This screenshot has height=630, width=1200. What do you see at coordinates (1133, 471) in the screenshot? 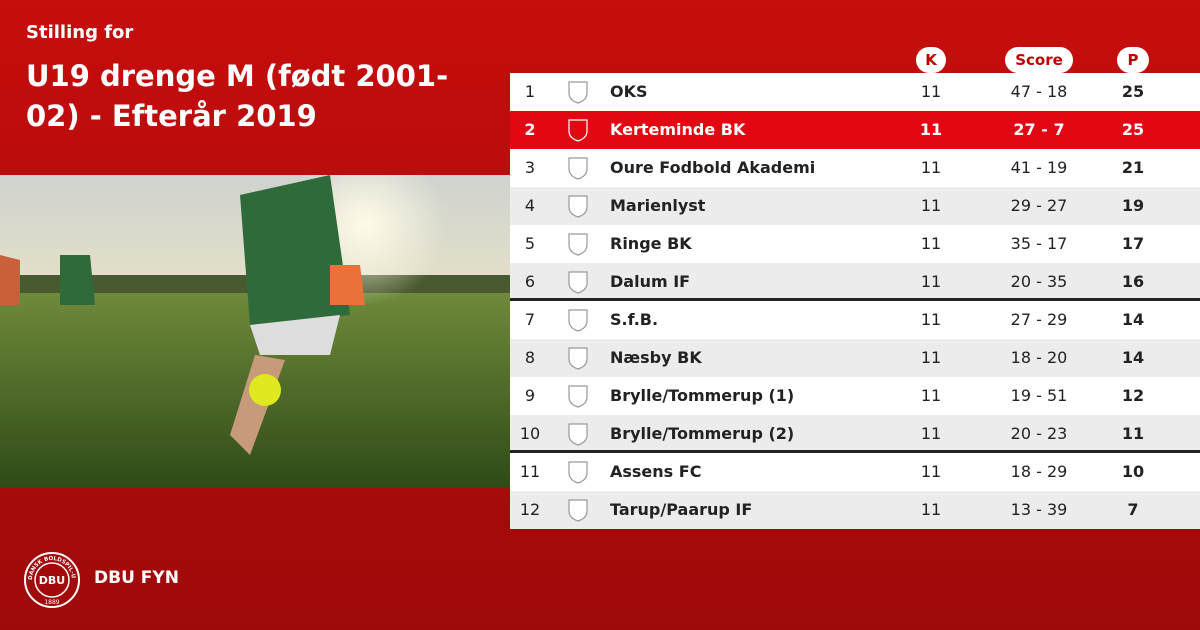
I see `points: 10` at bounding box center [1133, 471].